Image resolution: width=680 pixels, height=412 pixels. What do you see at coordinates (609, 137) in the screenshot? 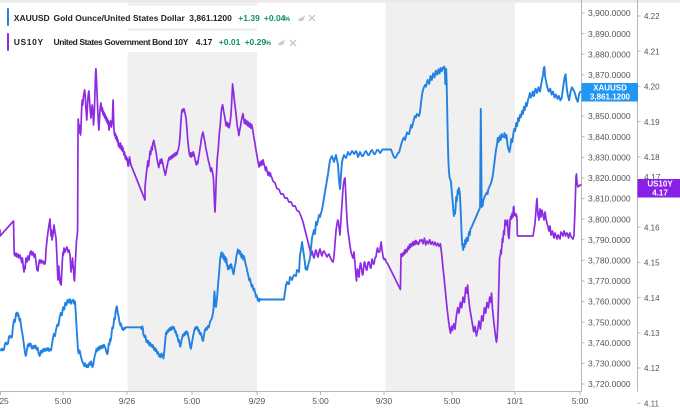
I see `svg-text: 3,840.0000` at bounding box center [609, 137].